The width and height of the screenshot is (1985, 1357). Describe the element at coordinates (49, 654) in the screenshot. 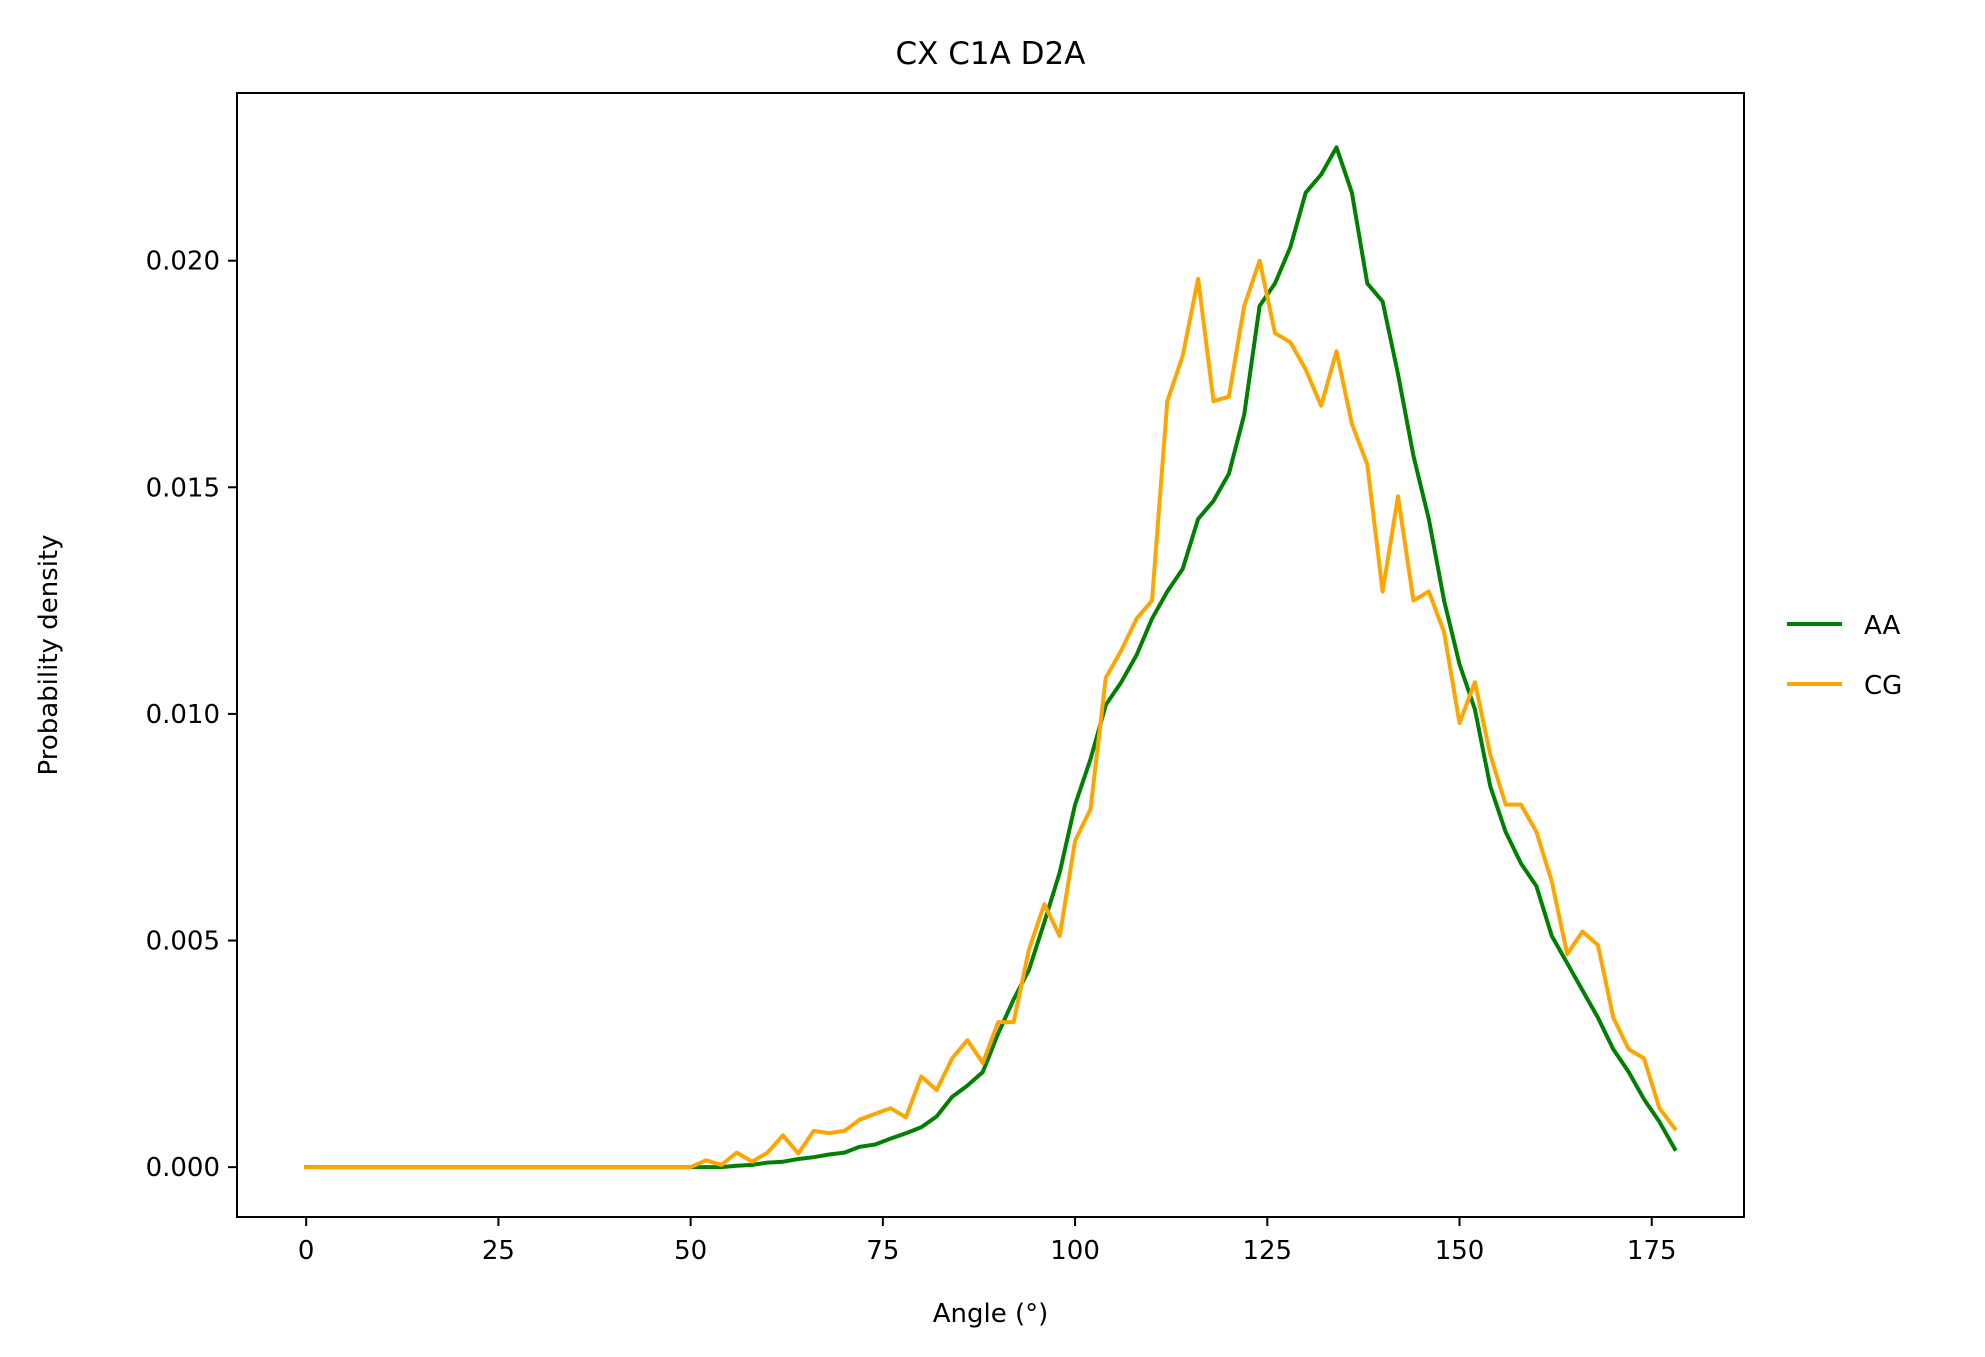

I see `y-axis-label: Probability density` at that location.